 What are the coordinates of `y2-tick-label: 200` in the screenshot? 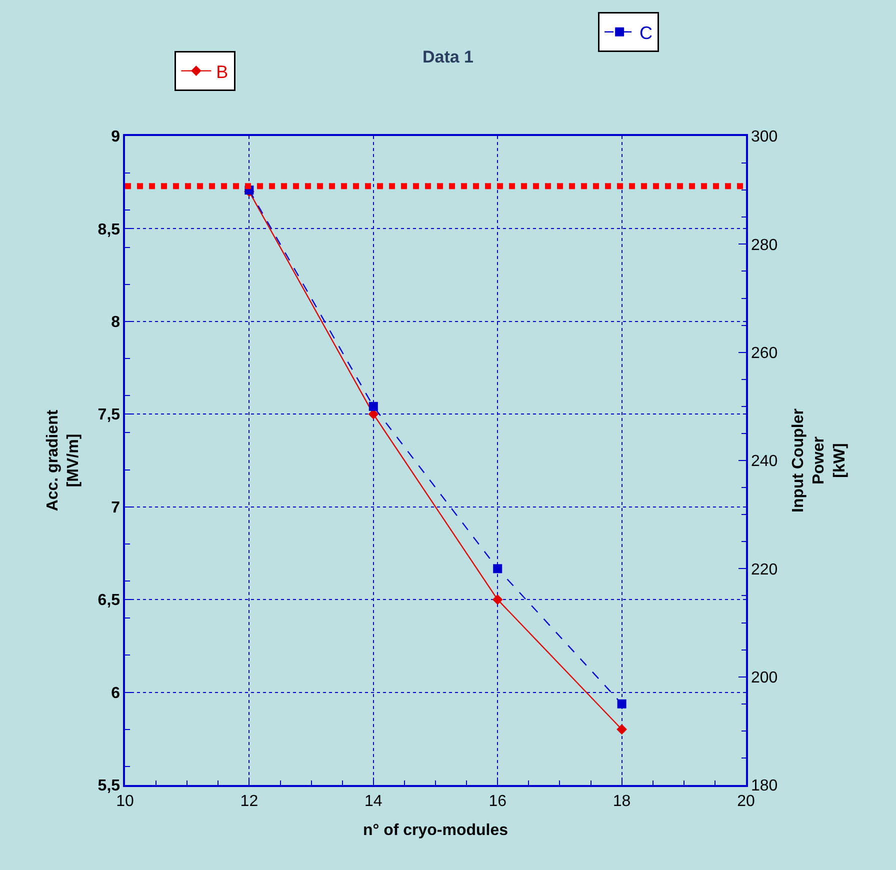 It's located at (764, 677).